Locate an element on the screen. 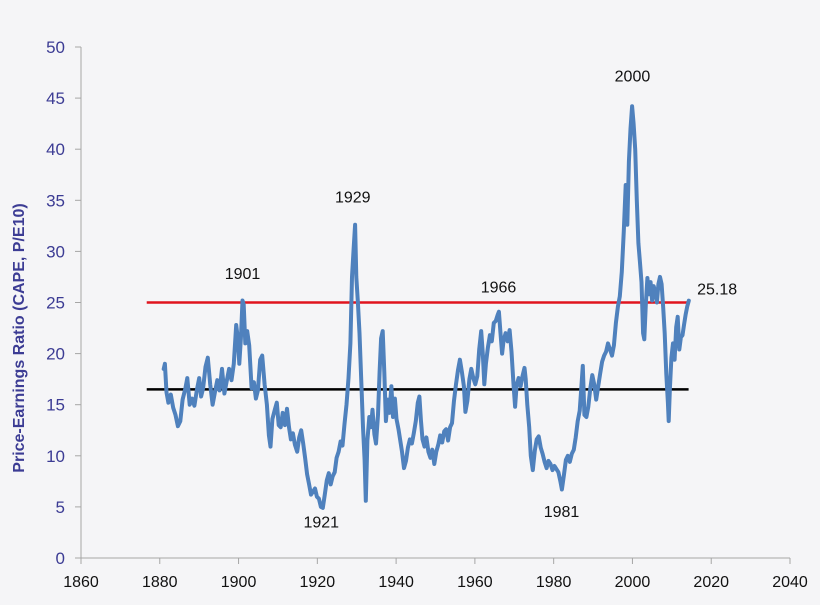 Image resolution: width=820 pixels, height=605 pixels. y-axis-label: Price-Earnings Ratio (CAPE, P/E10) is located at coordinates (19, 337).